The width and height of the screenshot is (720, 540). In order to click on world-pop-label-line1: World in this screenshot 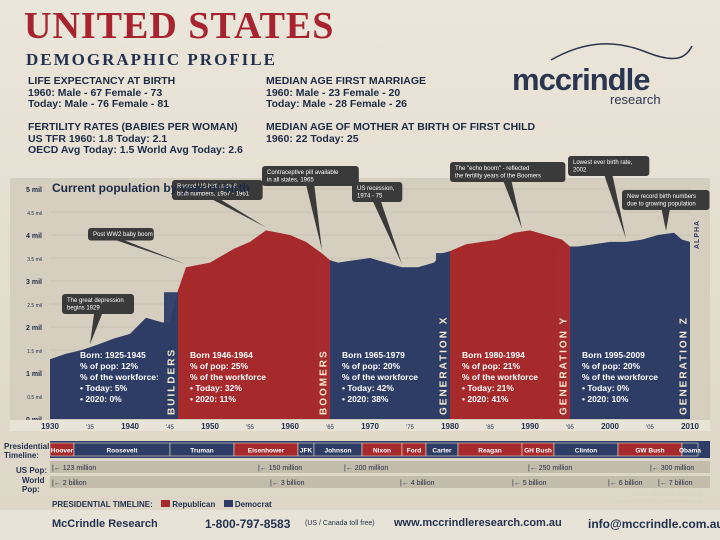, I will do `click(33, 480)`.